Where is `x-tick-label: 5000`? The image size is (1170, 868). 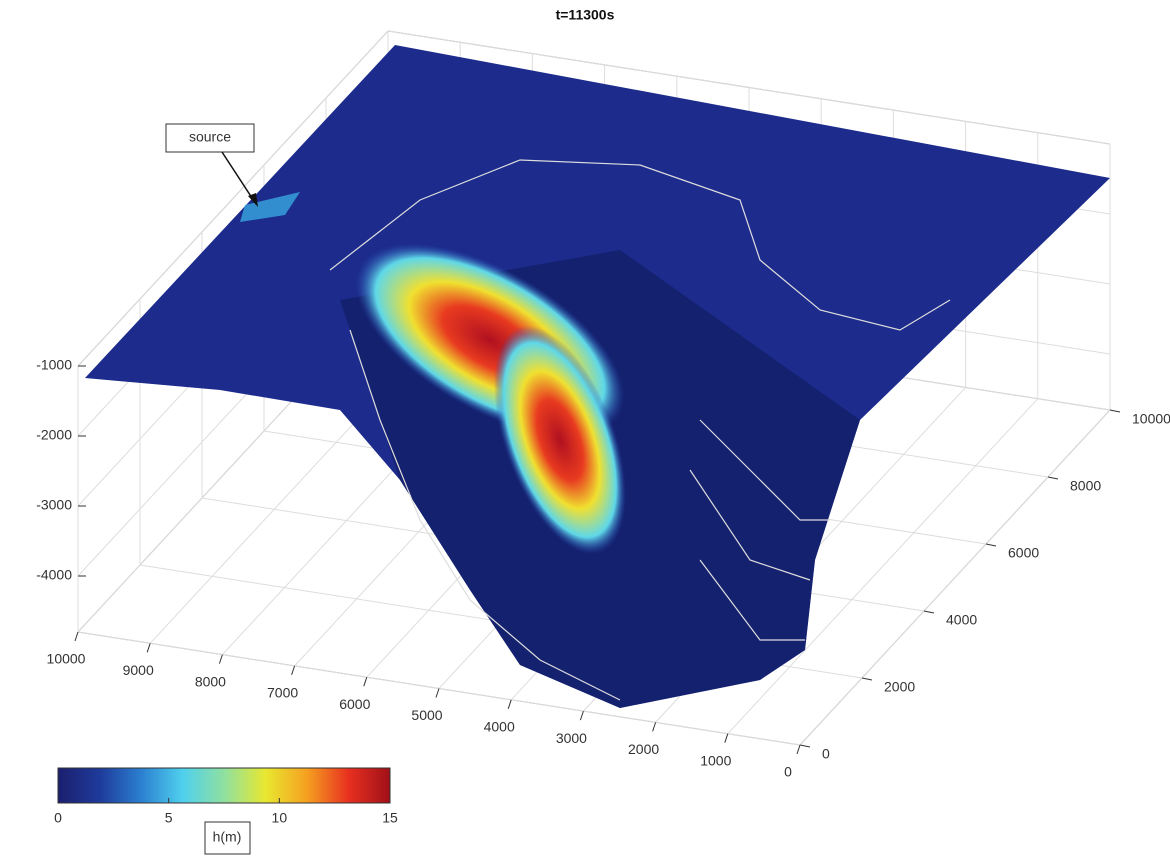
x-tick-label: 5000 is located at coordinates (426, 715).